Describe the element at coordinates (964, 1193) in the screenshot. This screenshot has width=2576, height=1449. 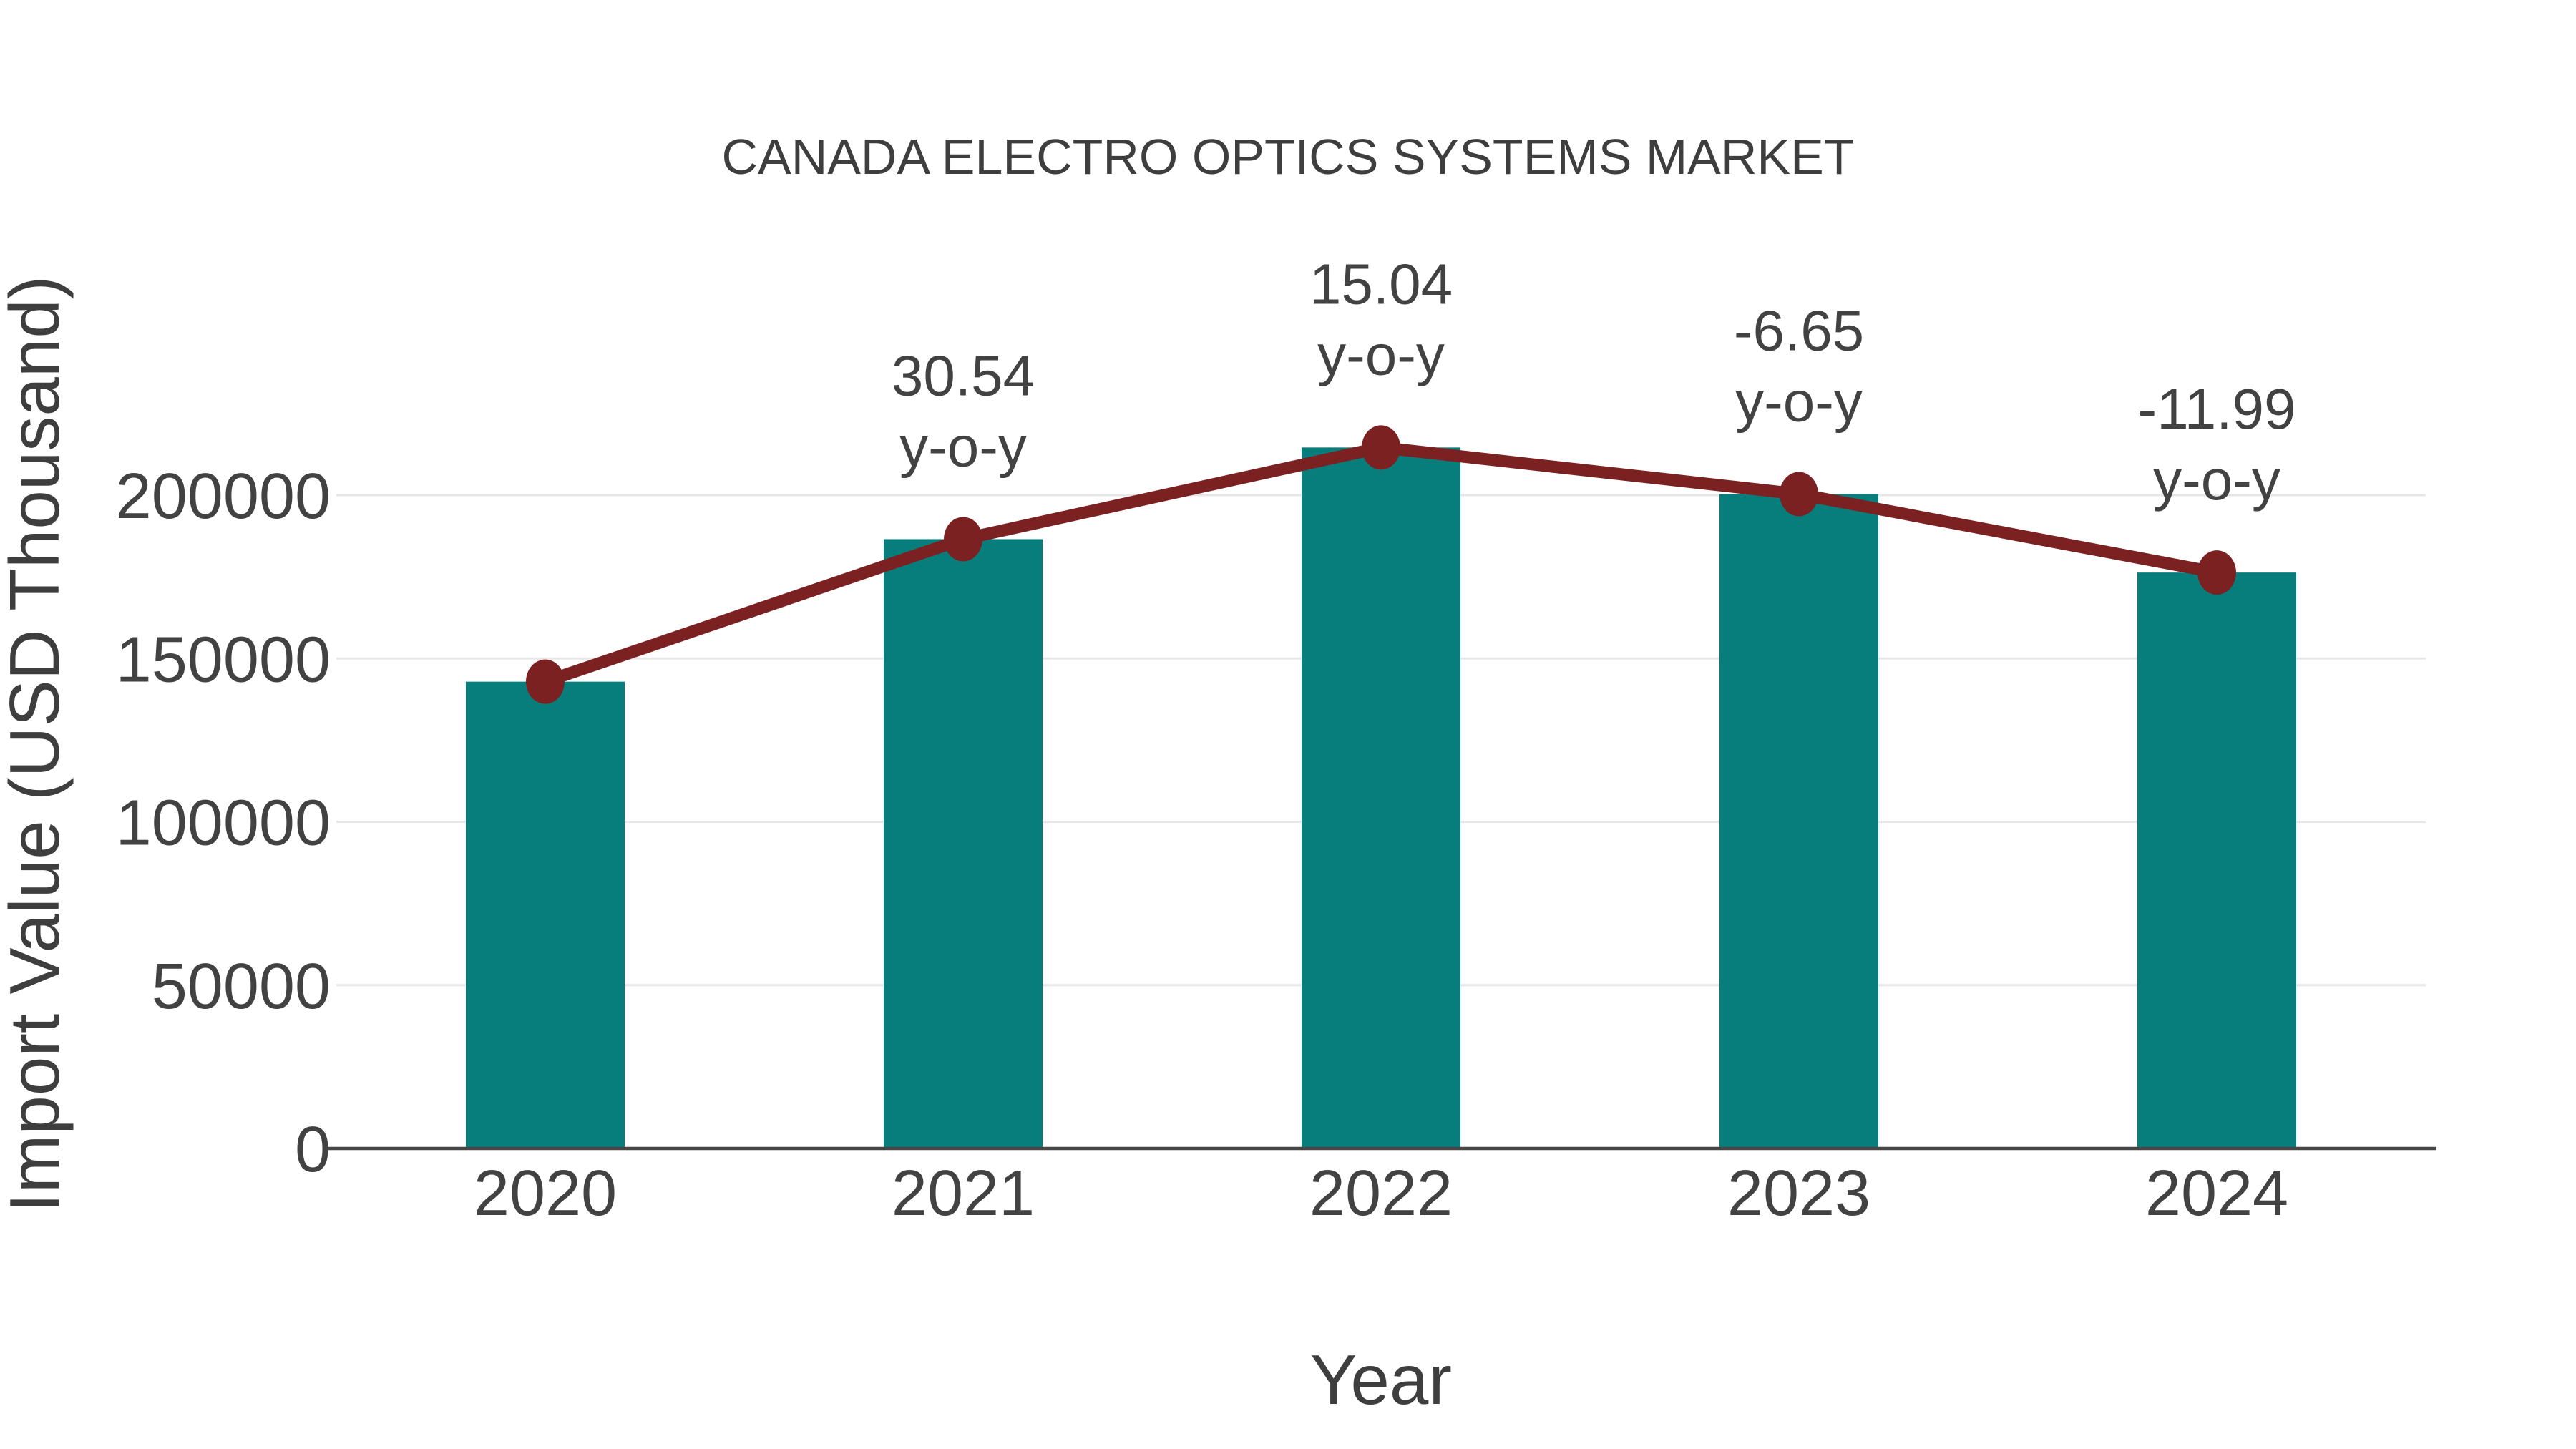
I see `x-tick-label-2021: 2021` at that location.